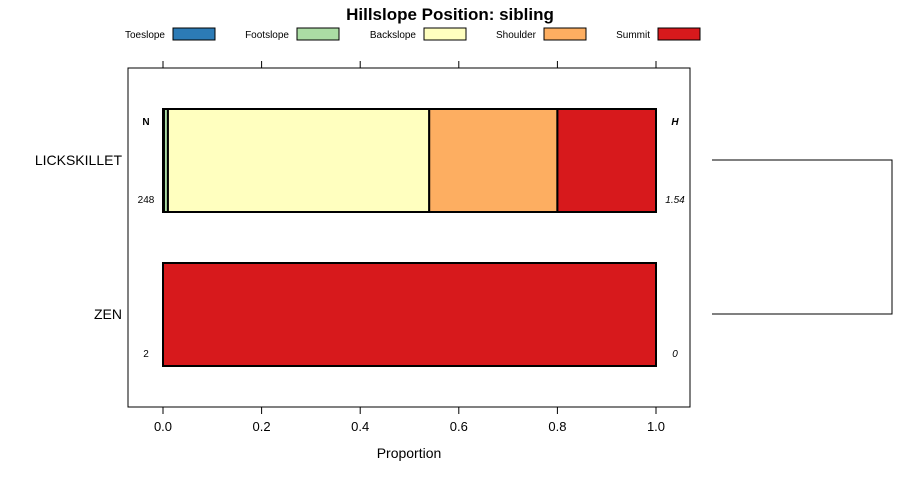  I want to click on legend-label: Footslope, so click(267, 35).